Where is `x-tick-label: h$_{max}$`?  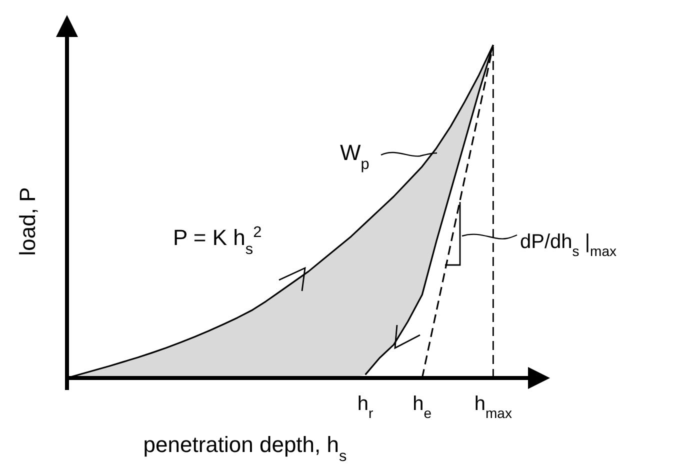
x-tick-label: h$_{max}$ is located at coordinates (493, 407).